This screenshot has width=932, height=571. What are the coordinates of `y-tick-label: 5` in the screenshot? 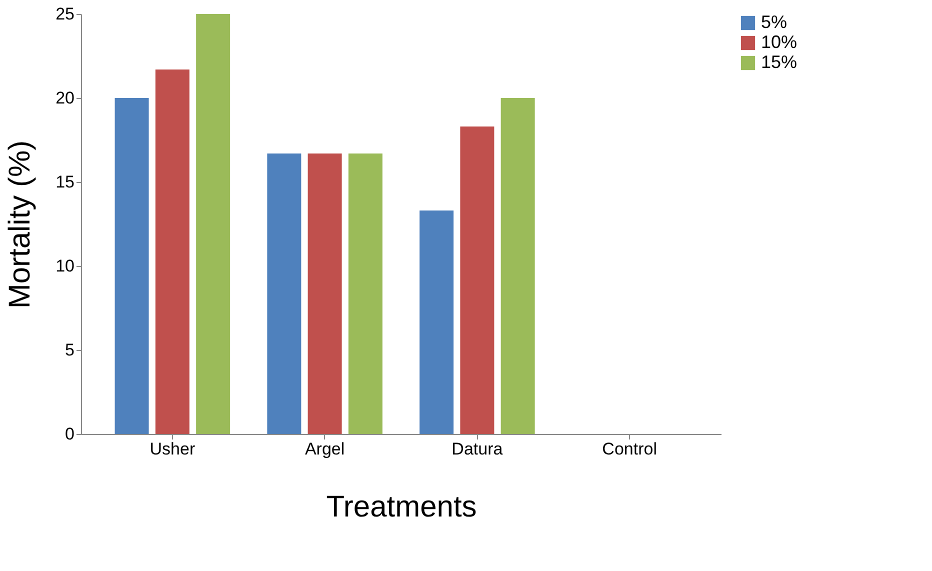 It's located at (69, 350).